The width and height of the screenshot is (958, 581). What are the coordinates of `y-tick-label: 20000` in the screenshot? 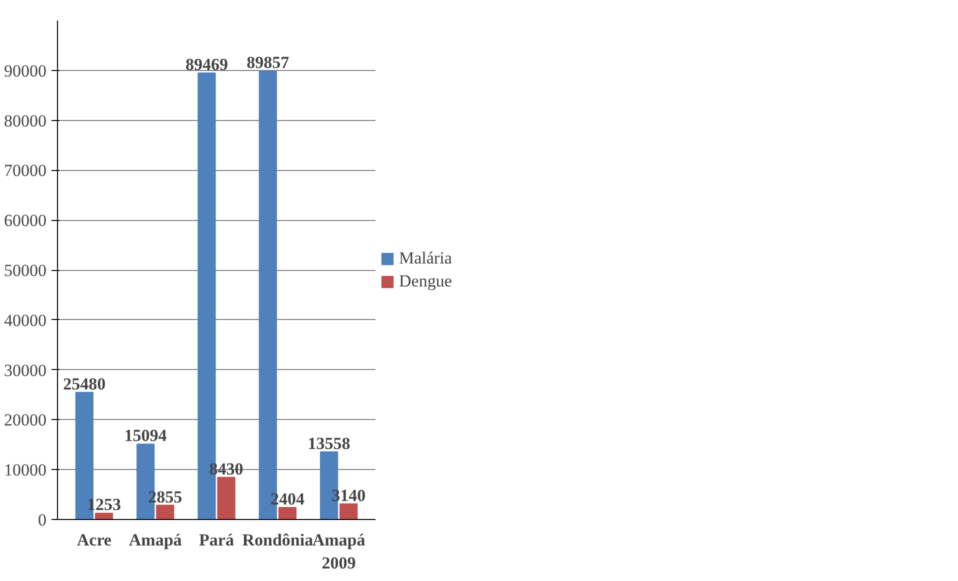 It's located at (25, 420).